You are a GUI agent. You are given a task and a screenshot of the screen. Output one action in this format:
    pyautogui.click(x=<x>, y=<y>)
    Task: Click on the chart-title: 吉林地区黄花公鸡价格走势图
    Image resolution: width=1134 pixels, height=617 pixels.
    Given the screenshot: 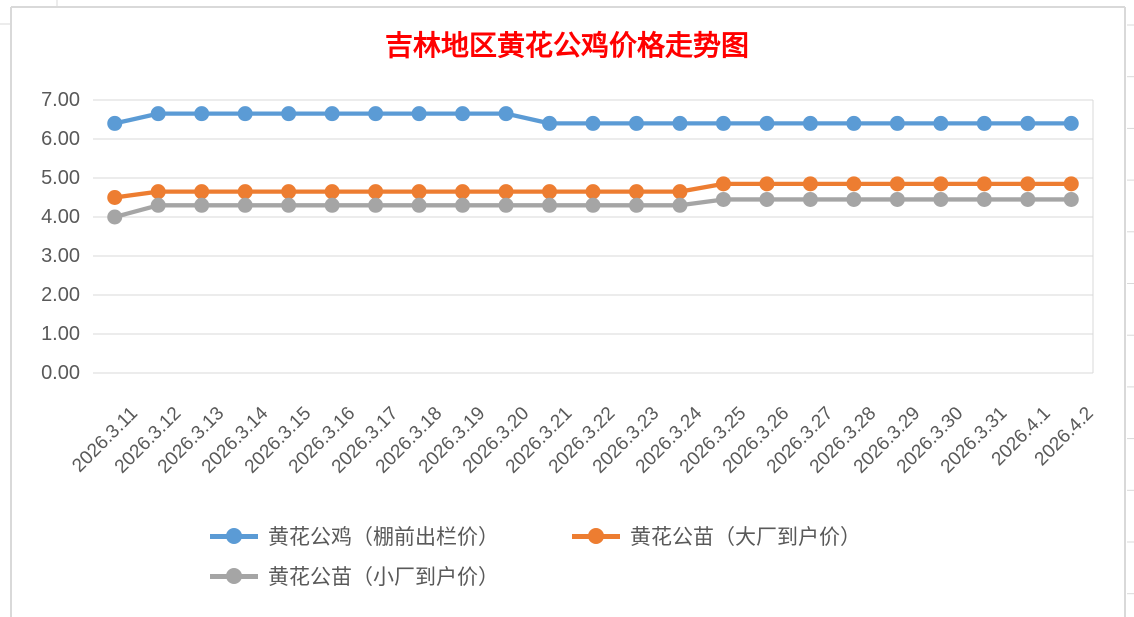 What is the action you would take?
    pyautogui.click(x=566, y=45)
    